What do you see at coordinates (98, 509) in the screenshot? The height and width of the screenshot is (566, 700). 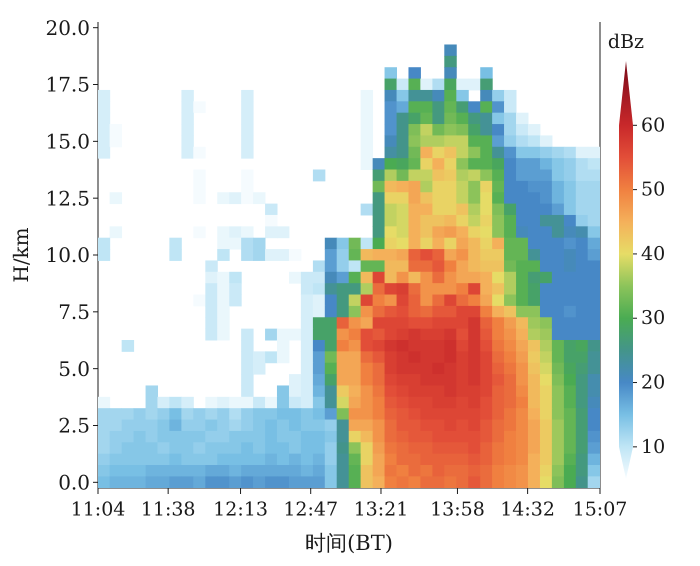 I see `x-tick-label: 11:04` at bounding box center [98, 509].